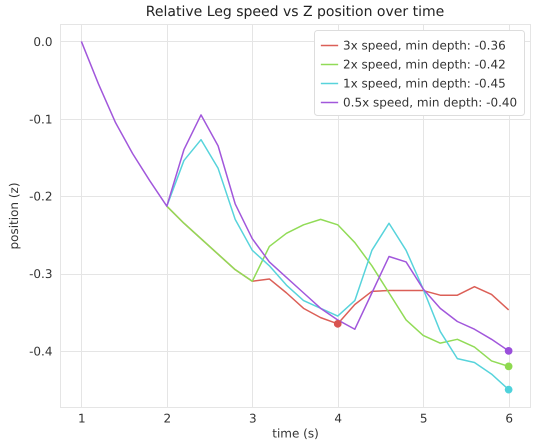 Image resolution: width=539 pixels, height=447 pixels. What do you see at coordinates (252, 419) in the screenshot?
I see `x-tick-label: 3` at bounding box center [252, 419].